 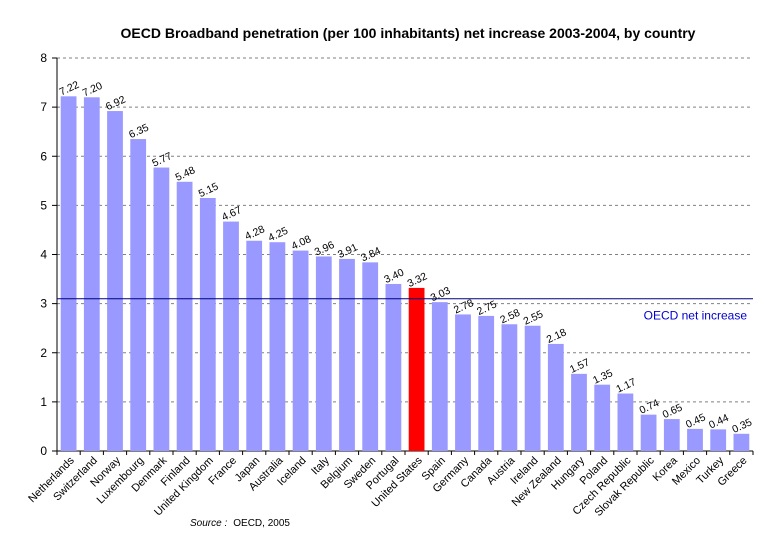 What do you see at coordinates (207, 324) in the screenshot?
I see `bar-united-kingdom` at bounding box center [207, 324].